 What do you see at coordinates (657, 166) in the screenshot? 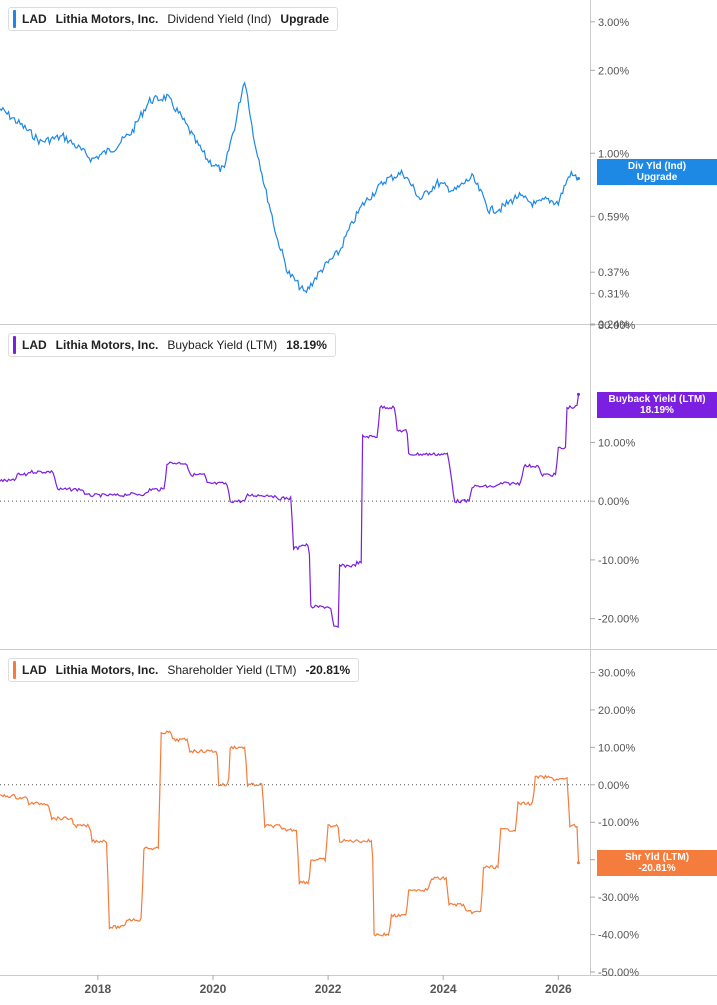
I see `flag-label: Div Yld (Ind)` at bounding box center [657, 166].